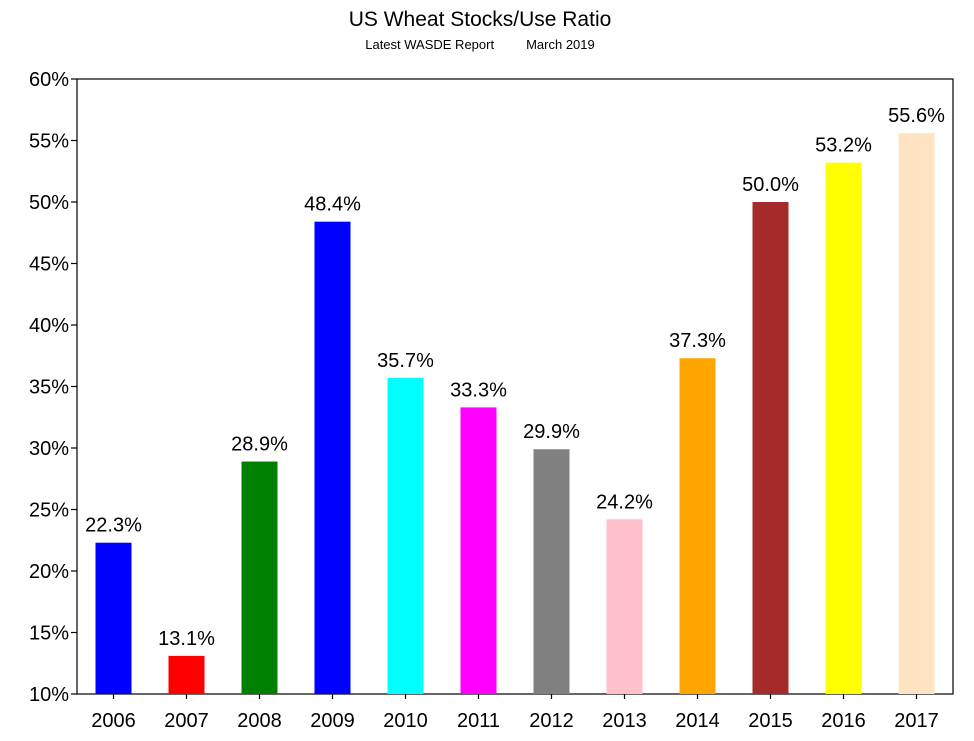 The image size is (974, 741). Describe the element at coordinates (405, 721) in the screenshot. I see `x-tick-label-2010: 2010` at that location.